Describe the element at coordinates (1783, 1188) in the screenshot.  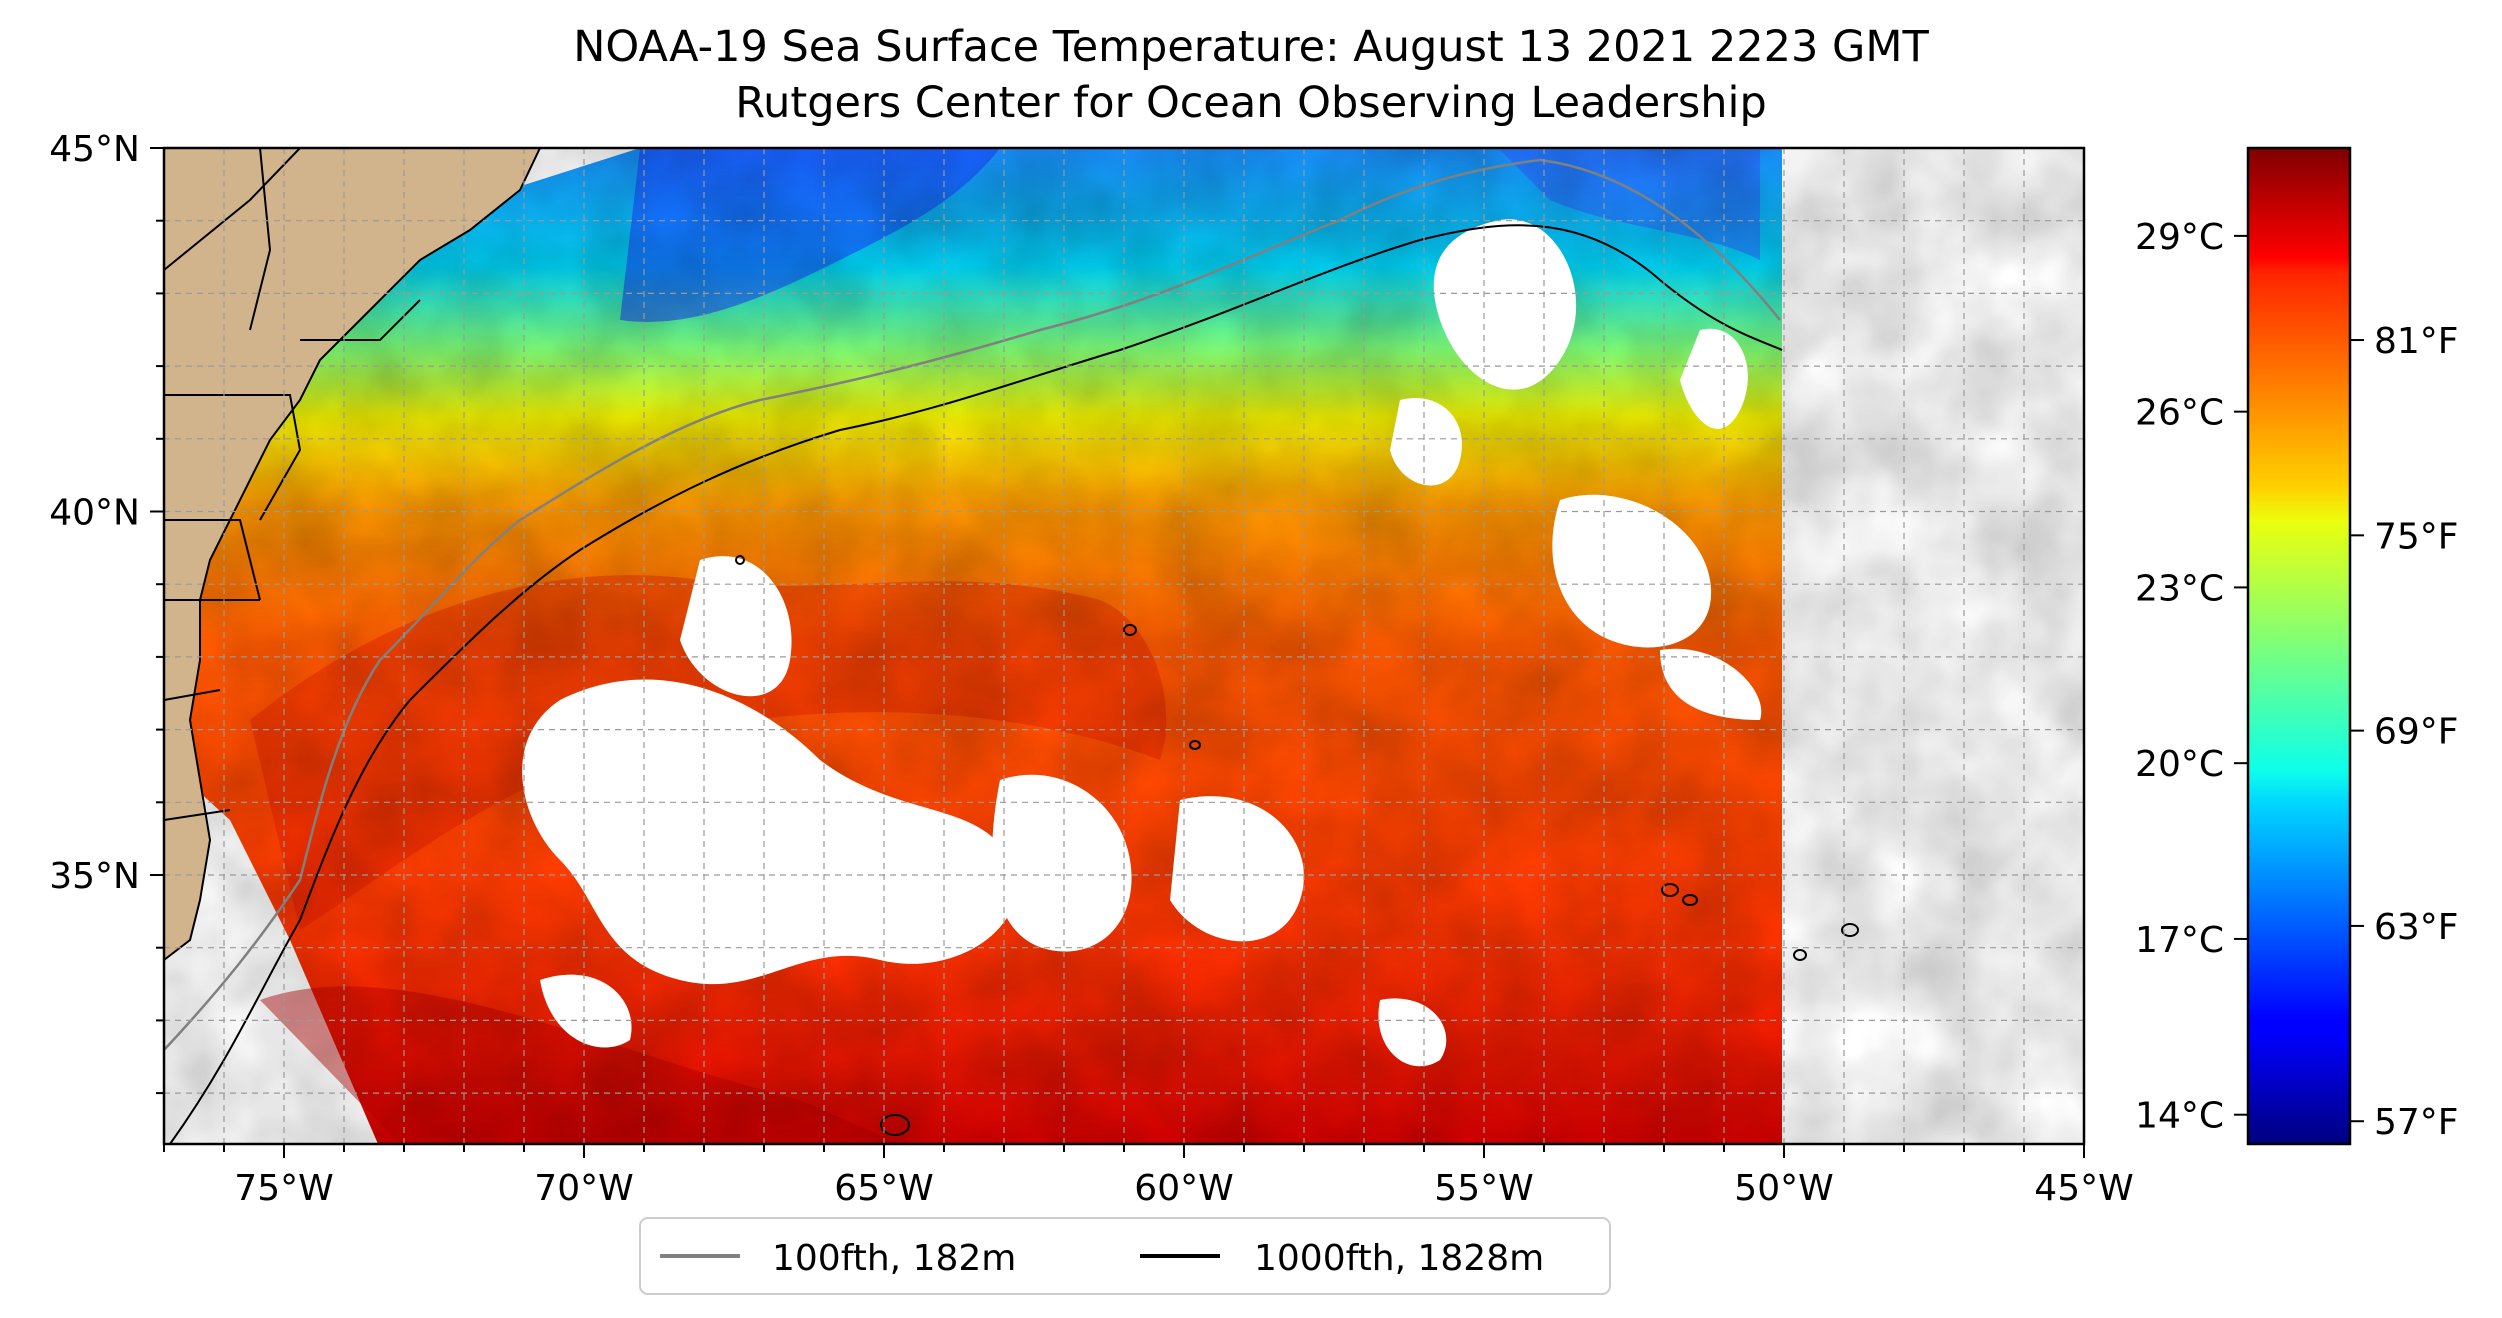
I see `lon-tick-label: 50°W` at that location.